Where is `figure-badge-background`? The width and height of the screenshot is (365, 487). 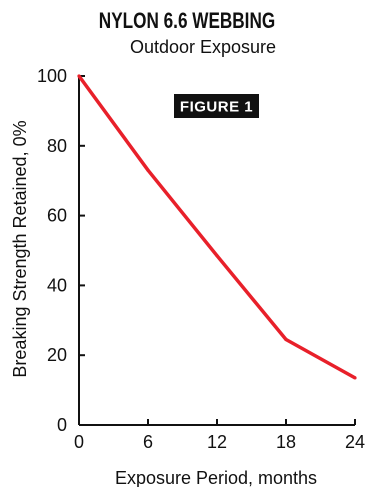 figure-badge-background is located at coordinates (216, 106).